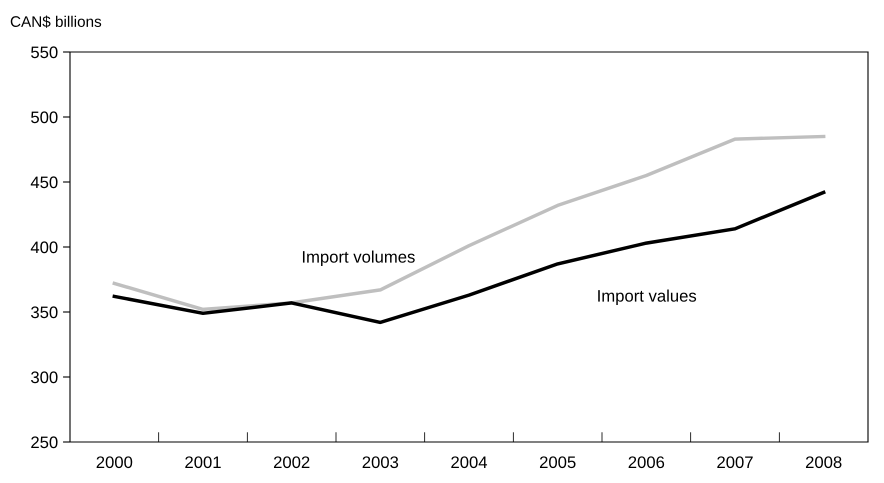 The image size is (884, 483). What do you see at coordinates (735, 462) in the screenshot?
I see `x-tick-label: 2007` at bounding box center [735, 462].